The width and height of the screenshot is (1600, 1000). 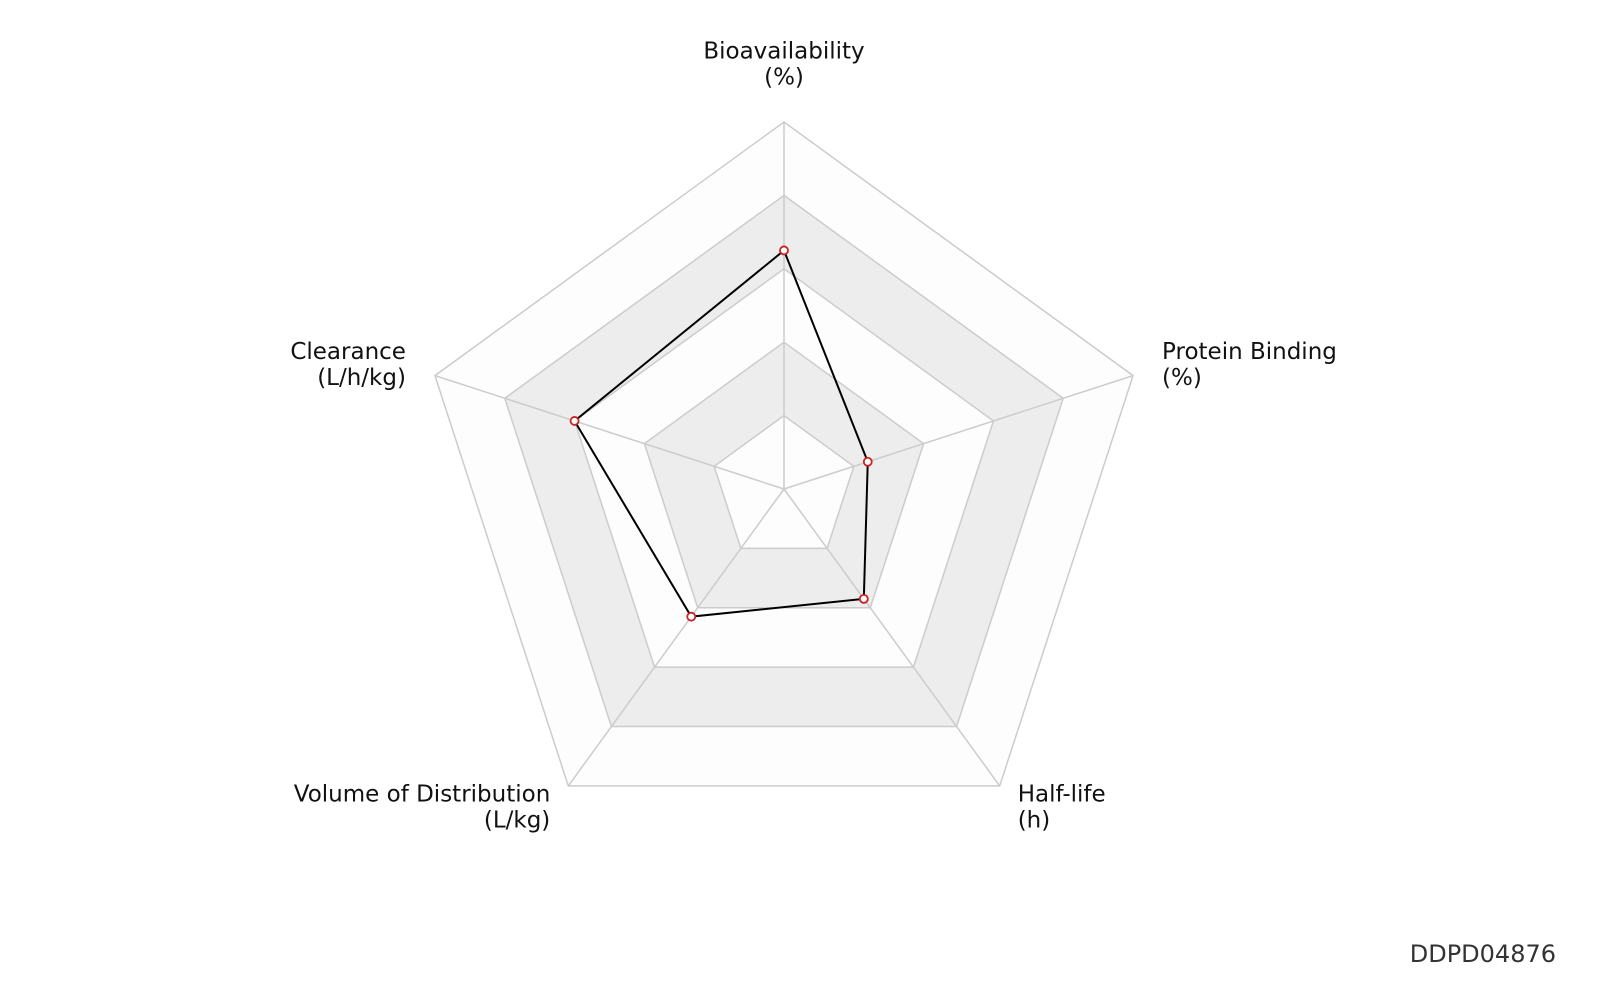 I want to click on series-line, so click(x=721, y=433).